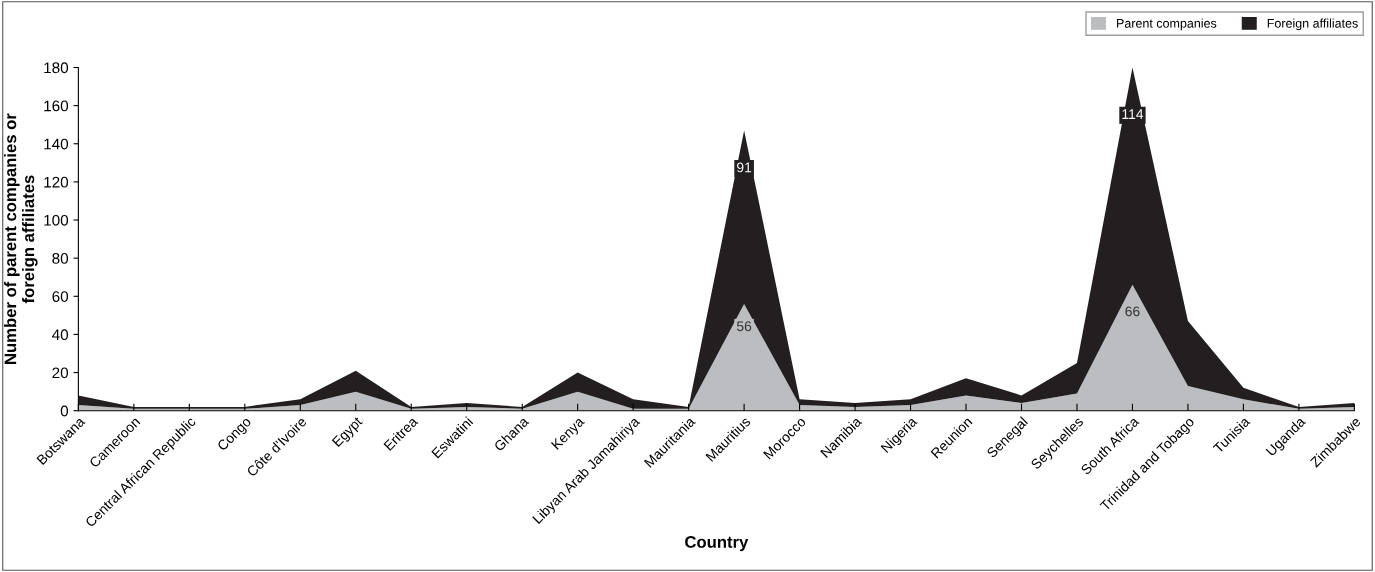 The height and width of the screenshot is (572, 1375). Describe the element at coordinates (60, 296) in the screenshot. I see `y-tick-label: 60` at that location.